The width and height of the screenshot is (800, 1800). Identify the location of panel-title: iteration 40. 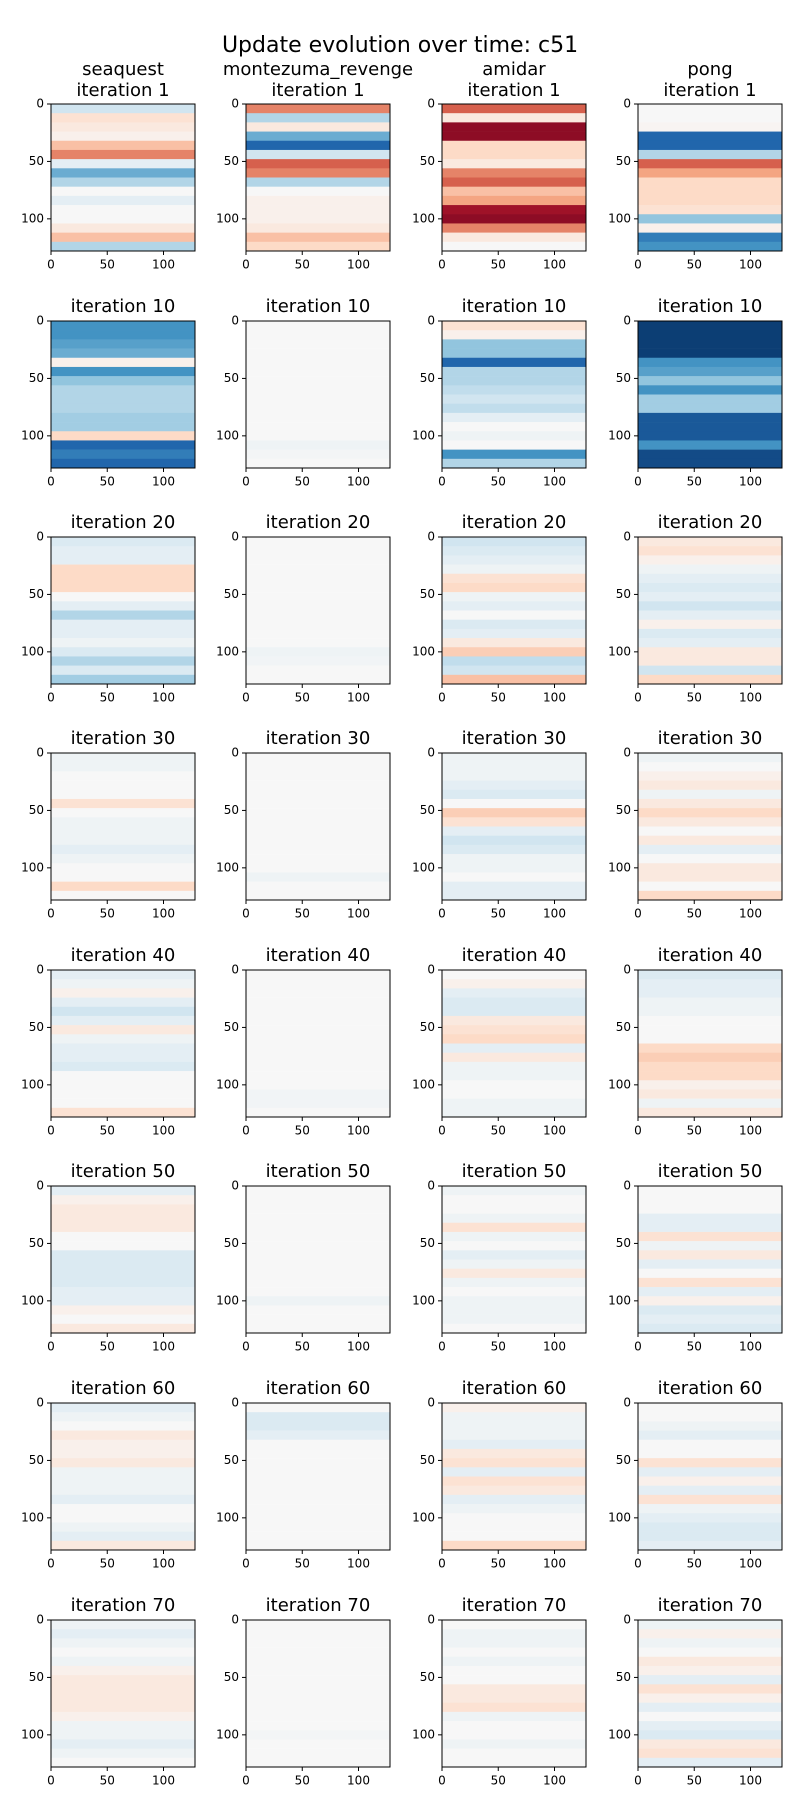
(514, 955).